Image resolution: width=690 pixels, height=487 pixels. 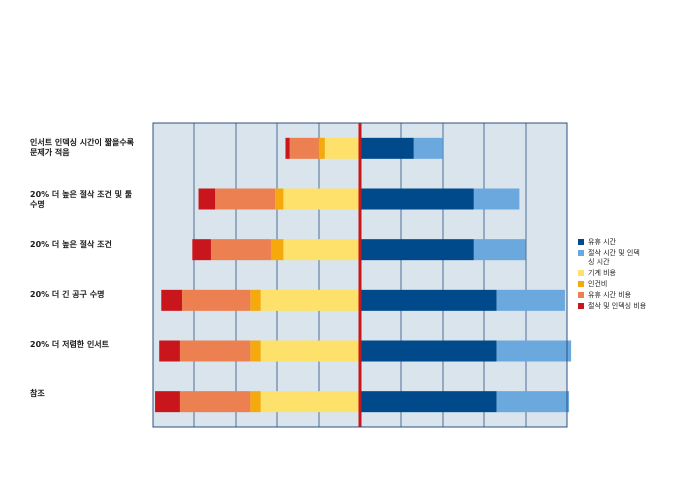 I want to click on category-label: 20% 더 저렴한 인서트, so click(x=70, y=344).